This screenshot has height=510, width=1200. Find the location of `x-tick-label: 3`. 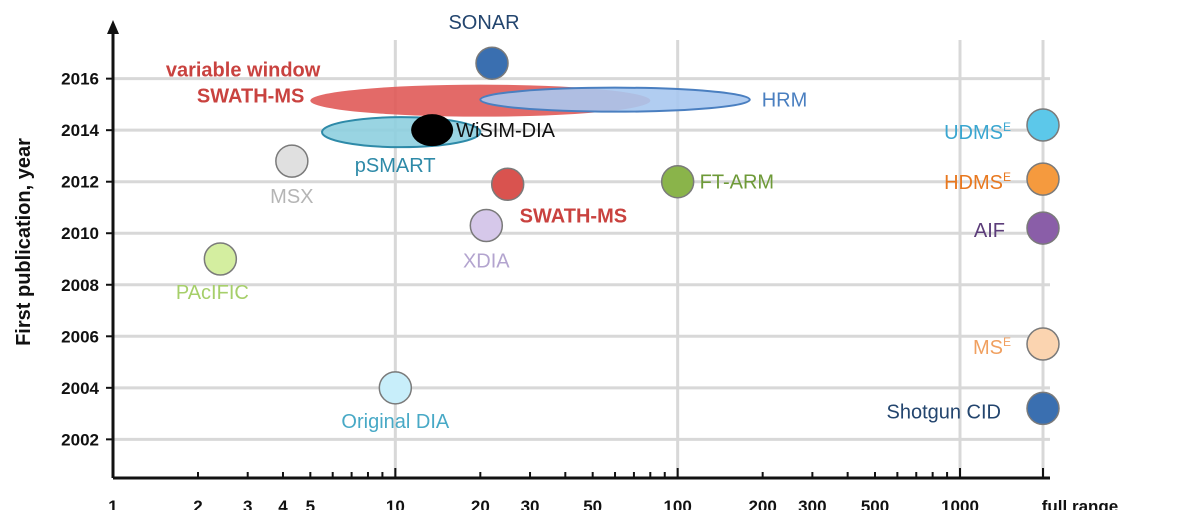

x-tick-label: 3 is located at coordinates (247, 503).